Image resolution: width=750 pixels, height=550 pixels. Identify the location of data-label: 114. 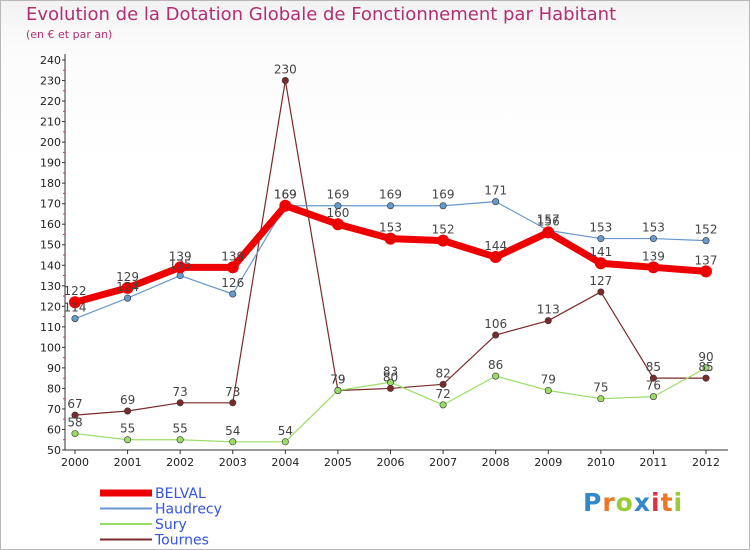
(75, 308).